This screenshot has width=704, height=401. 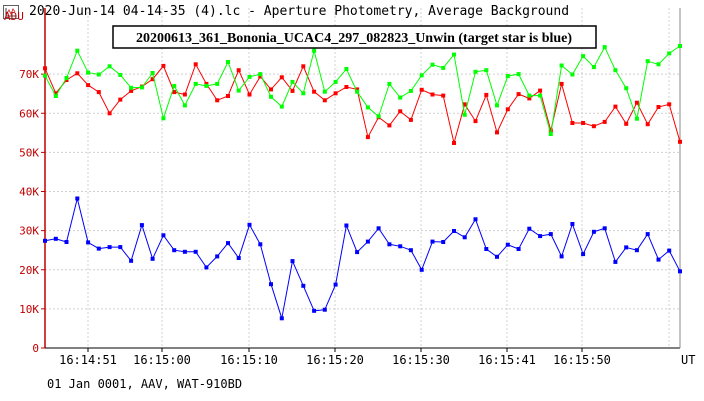 What do you see at coordinates (249, 360) in the screenshot?
I see `x-tick-label: 16:15:10` at bounding box center [249, 360].